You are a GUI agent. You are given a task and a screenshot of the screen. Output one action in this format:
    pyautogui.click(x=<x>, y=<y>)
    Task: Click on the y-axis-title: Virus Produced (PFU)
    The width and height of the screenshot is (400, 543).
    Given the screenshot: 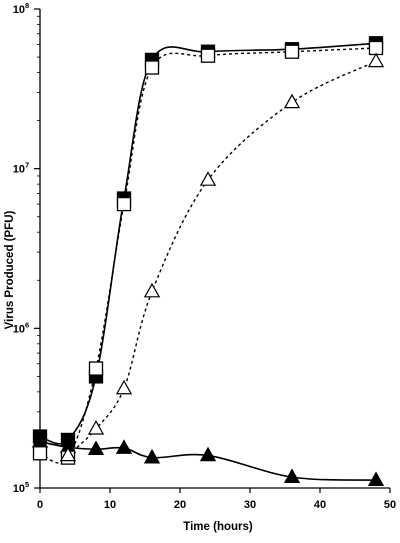 What is the action you would take?
    pyautogui.click(x=10, y=270)
    